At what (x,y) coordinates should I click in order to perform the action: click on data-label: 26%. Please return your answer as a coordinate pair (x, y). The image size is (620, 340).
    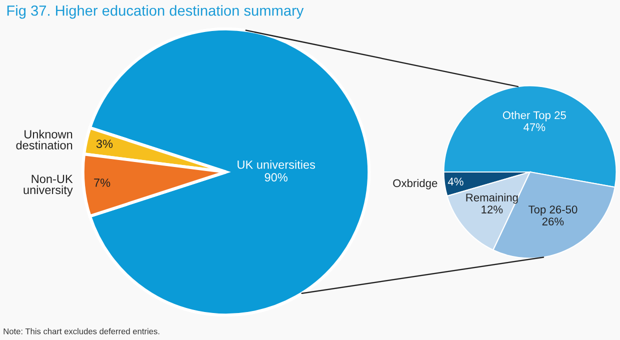
    Looking at the image, I should click on (553, 222).